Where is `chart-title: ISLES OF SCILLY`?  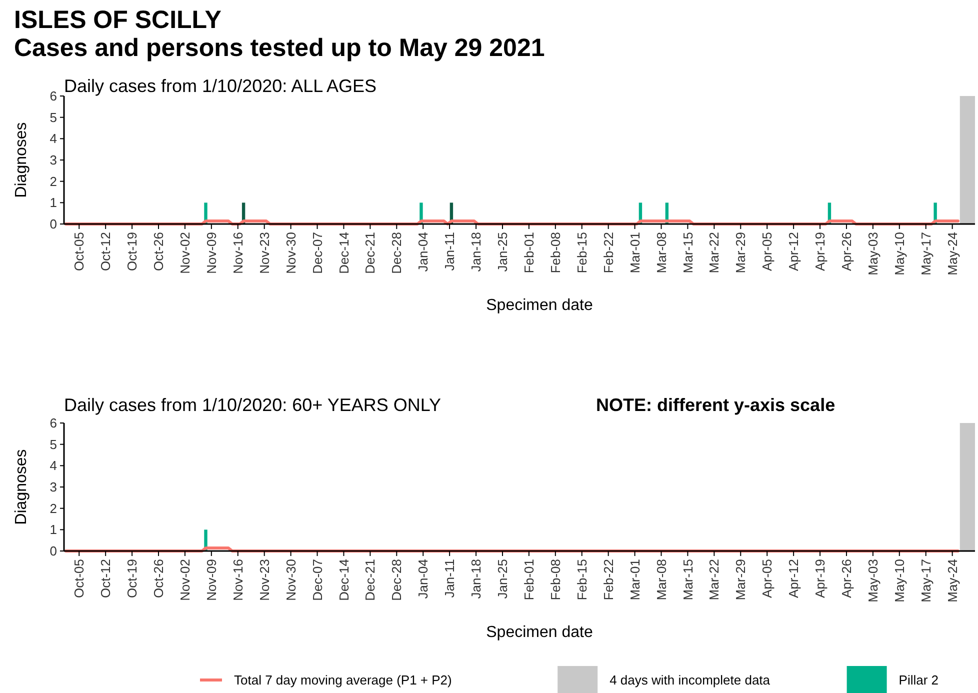
chart-title: ISLES OF SCILLY is located at coordinates (118, 20).